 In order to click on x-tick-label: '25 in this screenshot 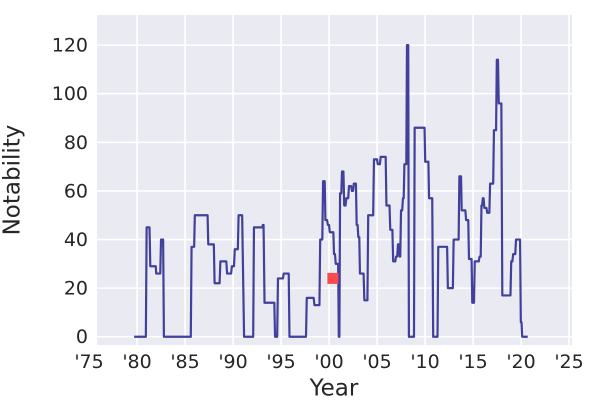, I will do `click(568, 362)`.